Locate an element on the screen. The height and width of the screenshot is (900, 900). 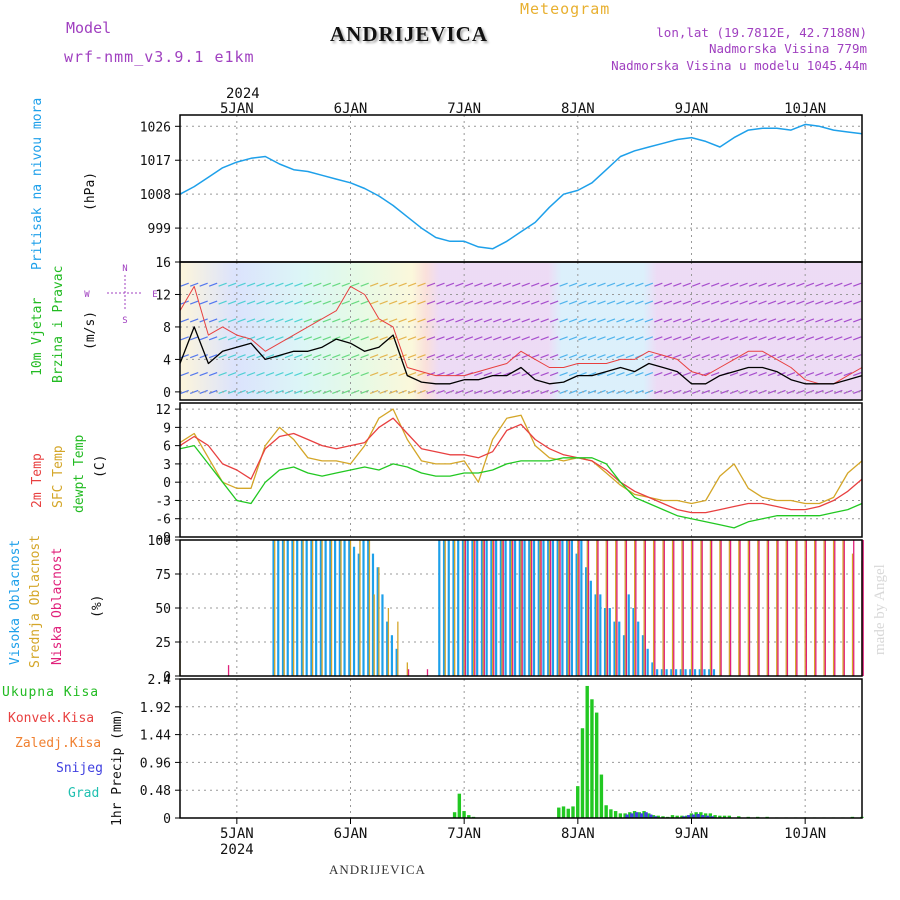
x-tick-label-top: 6JAN is located at coordinates (351, 109).